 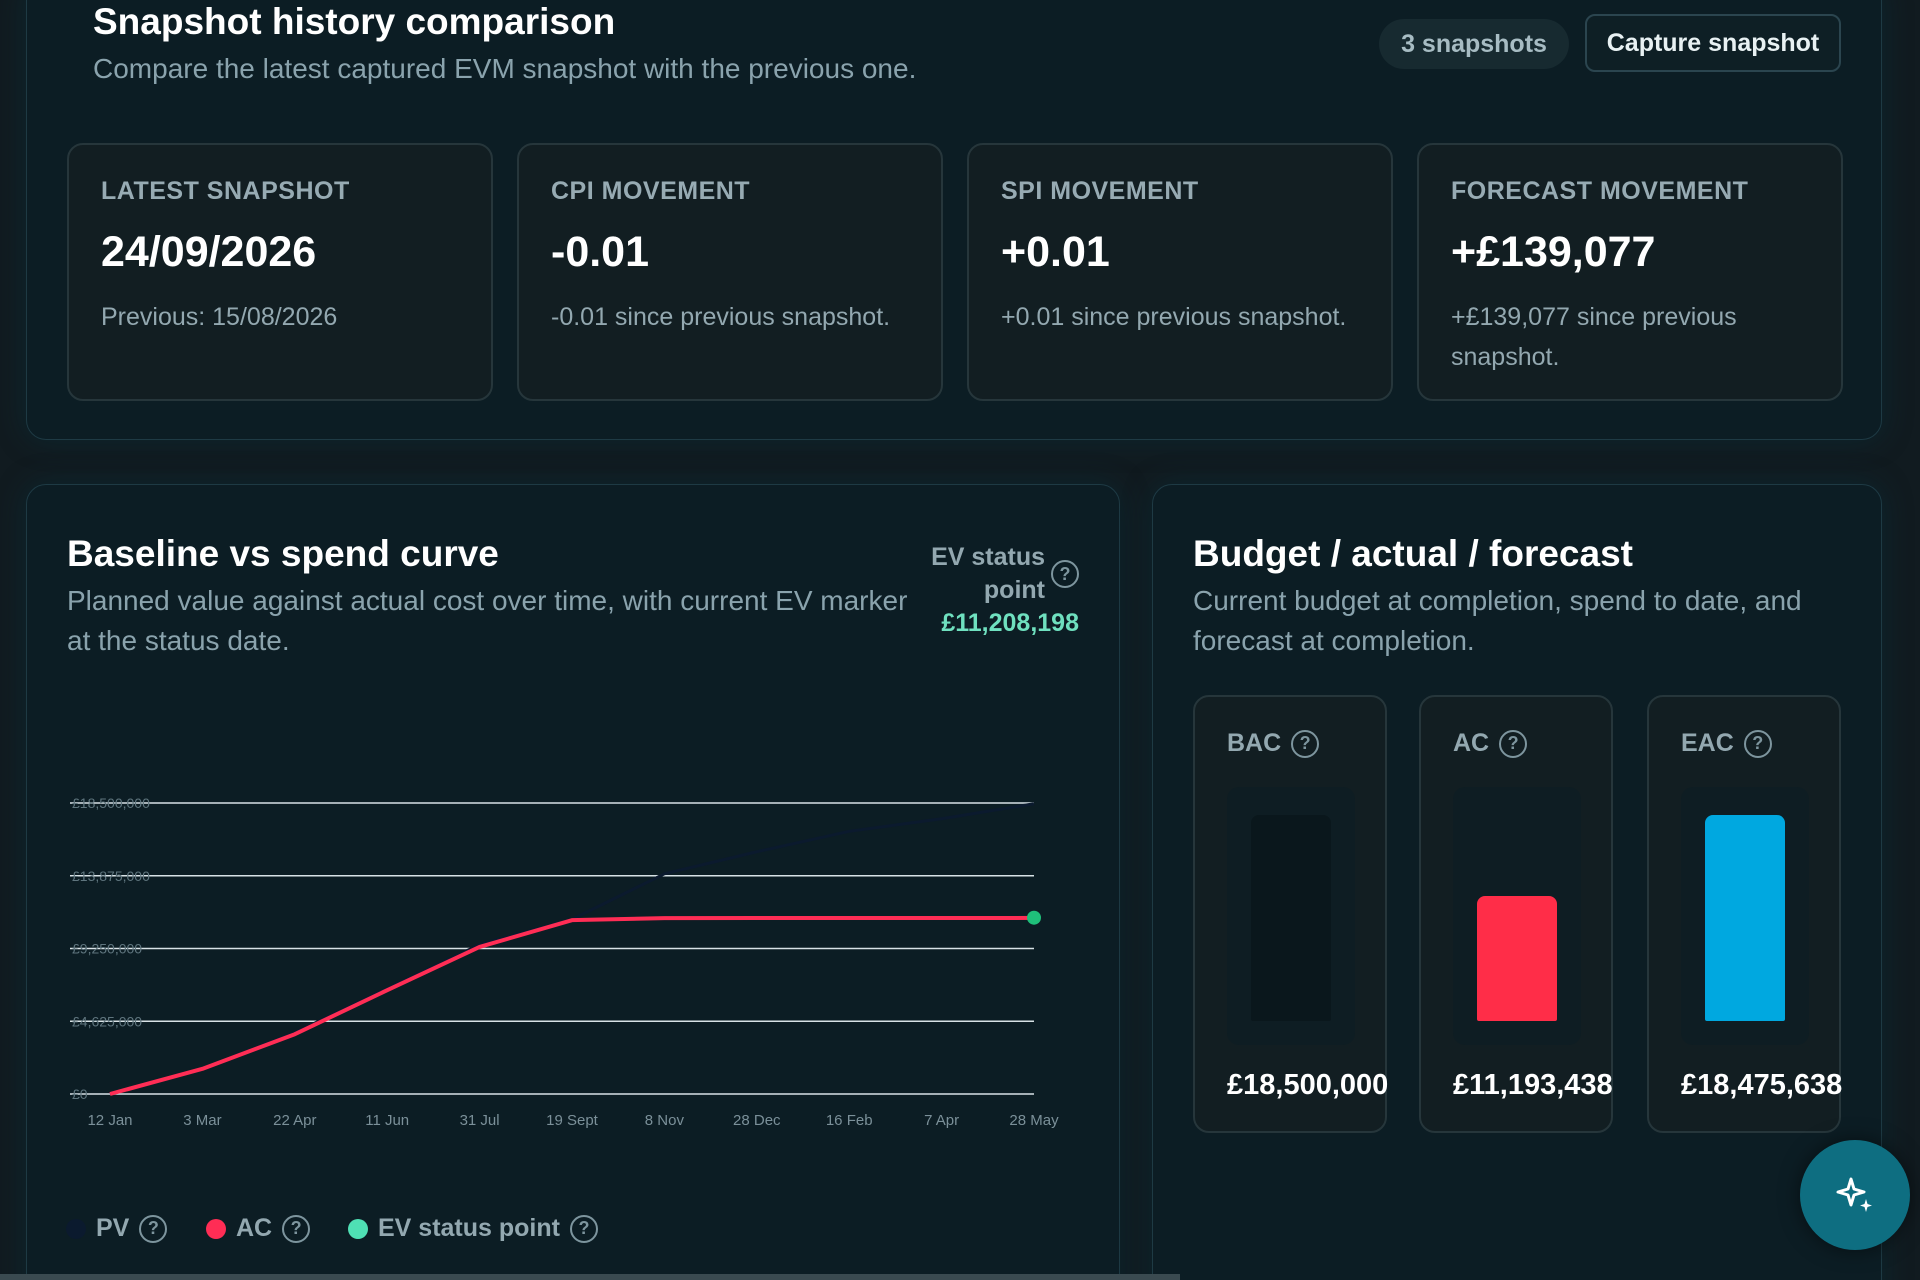 What do you see at coordinates (294, 1120) in the screenshot?
I see `x-tick-label: 22 Apr` at bounding box center [294, 1120].